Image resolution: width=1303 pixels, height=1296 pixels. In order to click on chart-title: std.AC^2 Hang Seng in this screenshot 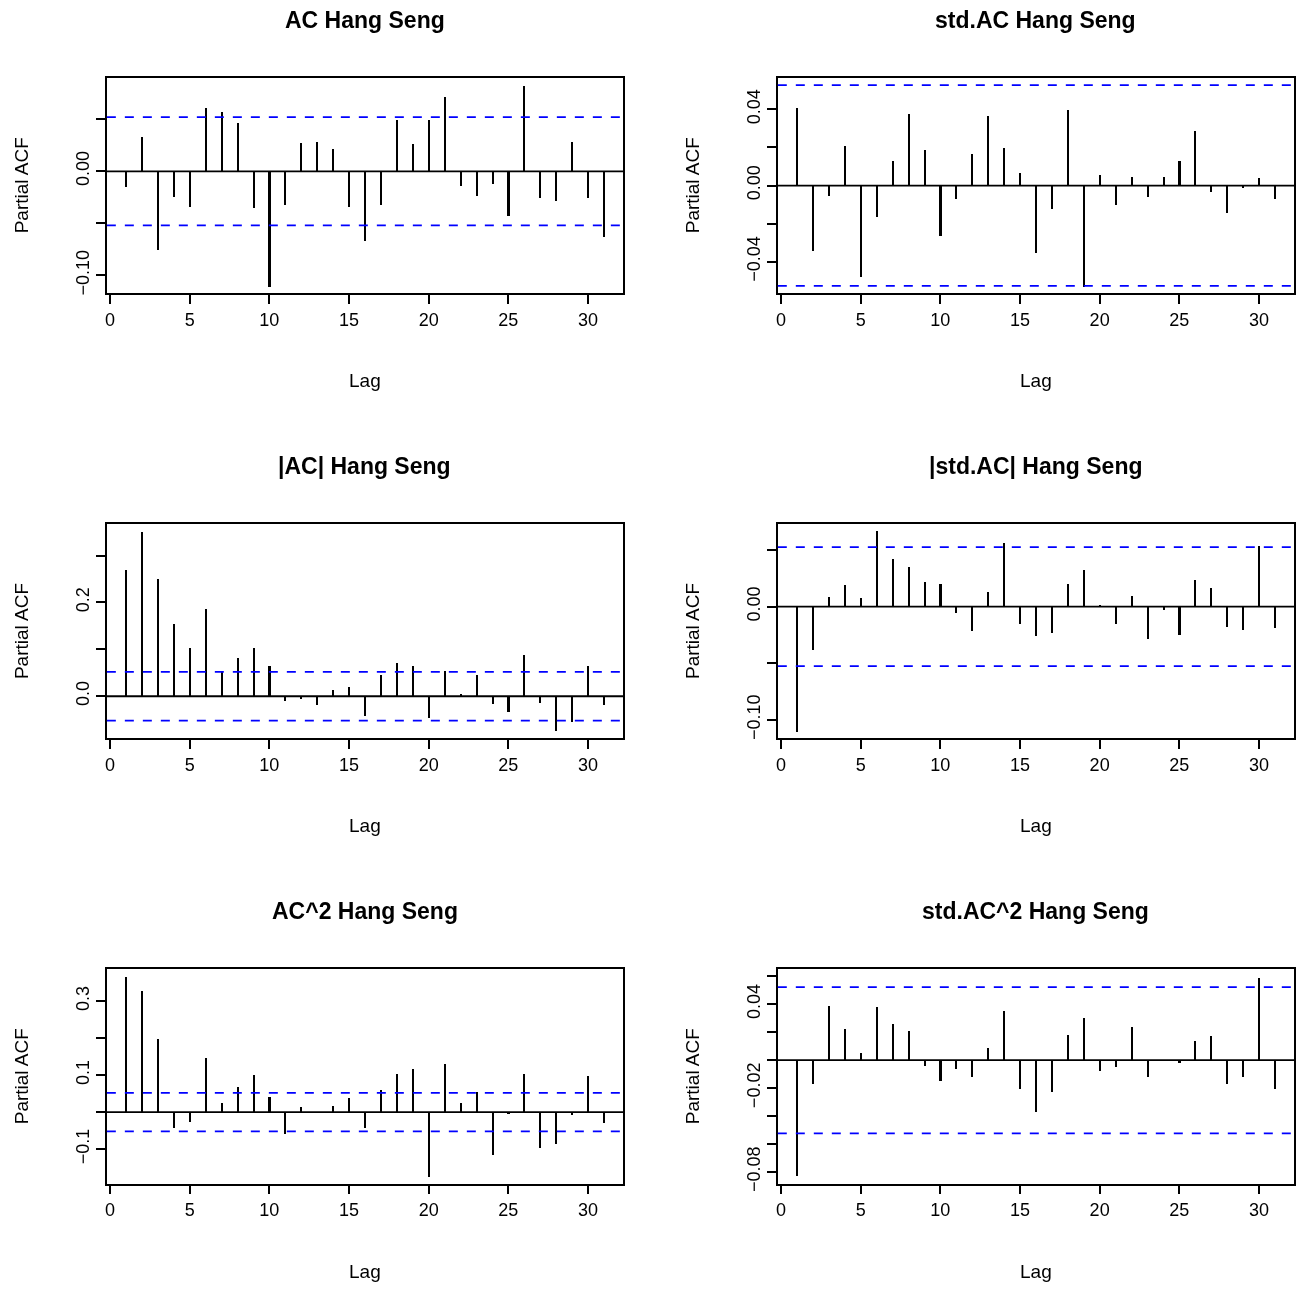, I will do `click(1035, 911)`.